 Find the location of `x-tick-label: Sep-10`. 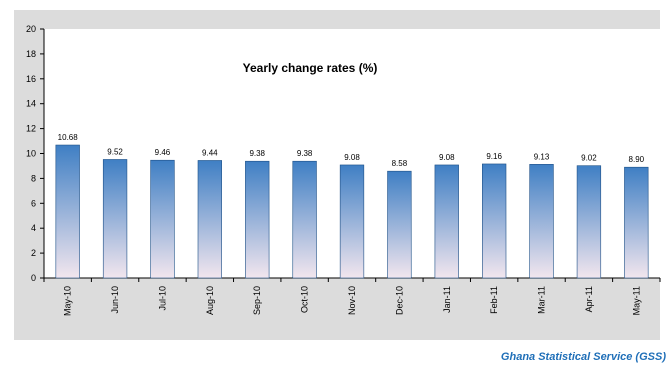

x-tick-label: Sep-10 is located at coordinates (257, 300).